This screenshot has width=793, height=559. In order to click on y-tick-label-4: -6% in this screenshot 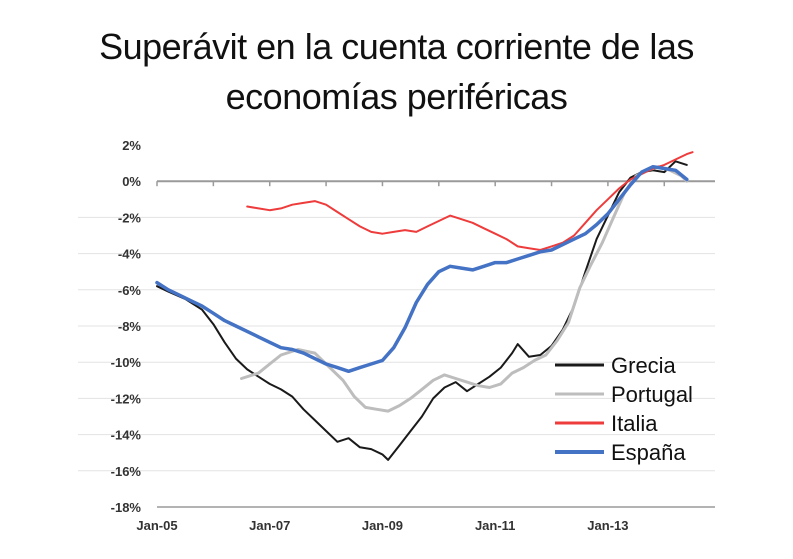, I will do `click(130, 290)`.